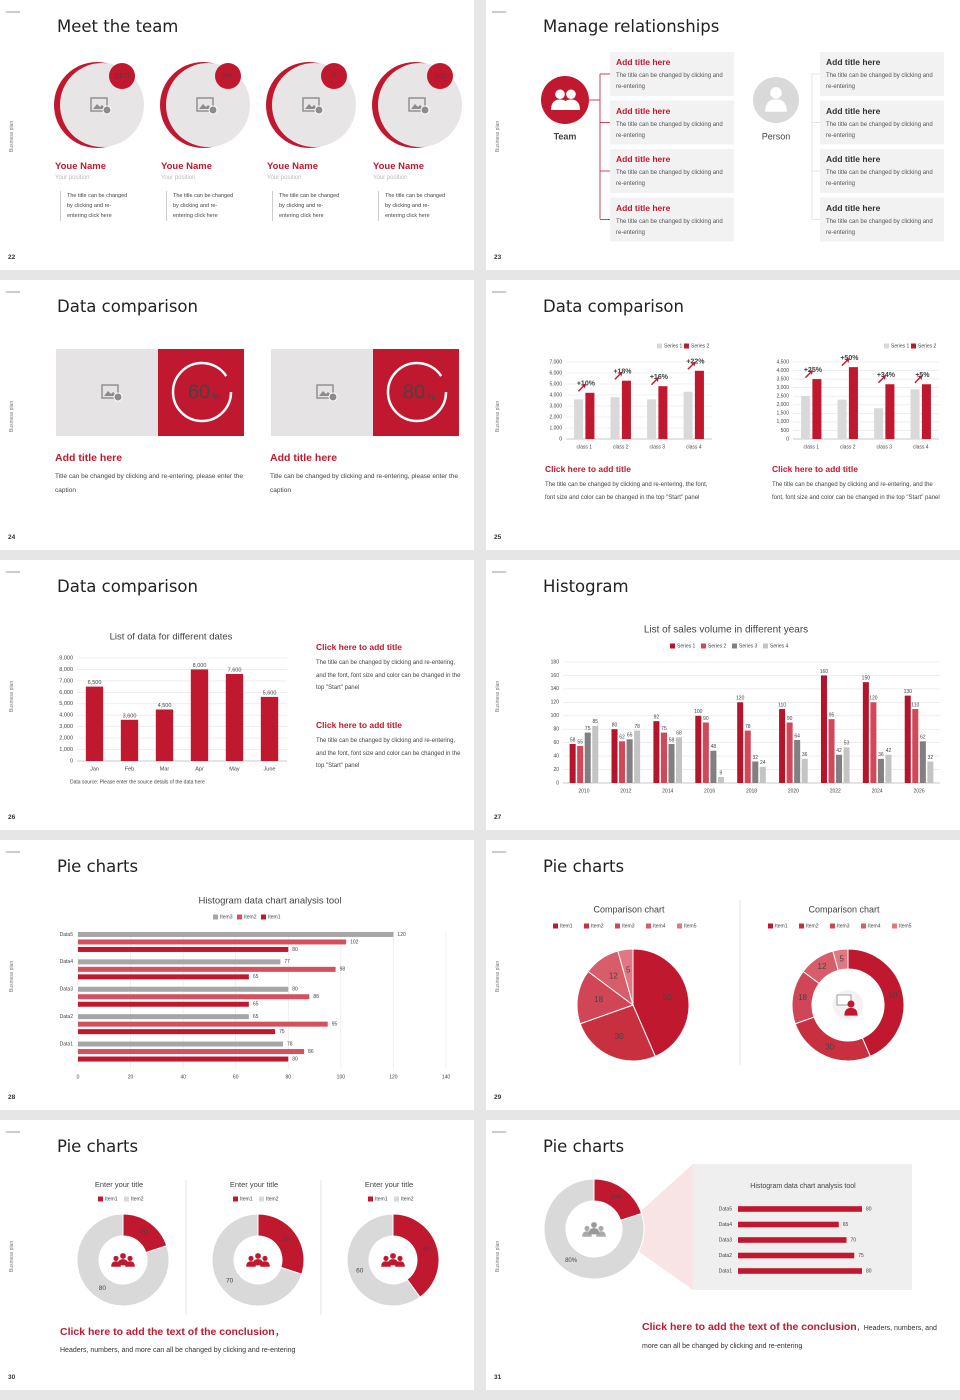  I want to click on legend-label: Item1, so click(381, 1199).